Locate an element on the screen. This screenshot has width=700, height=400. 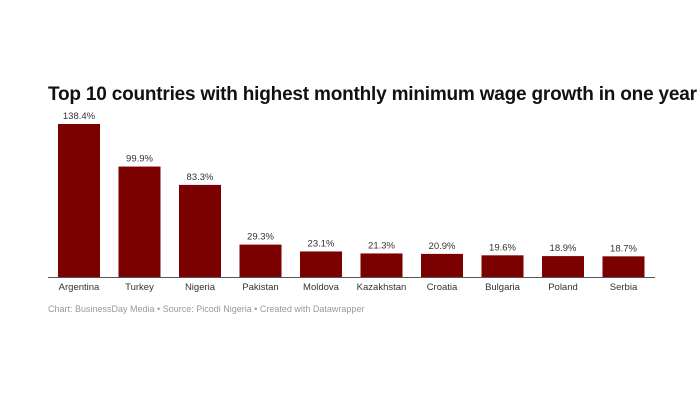
bar-croatia is located at coordinates (442, 265).